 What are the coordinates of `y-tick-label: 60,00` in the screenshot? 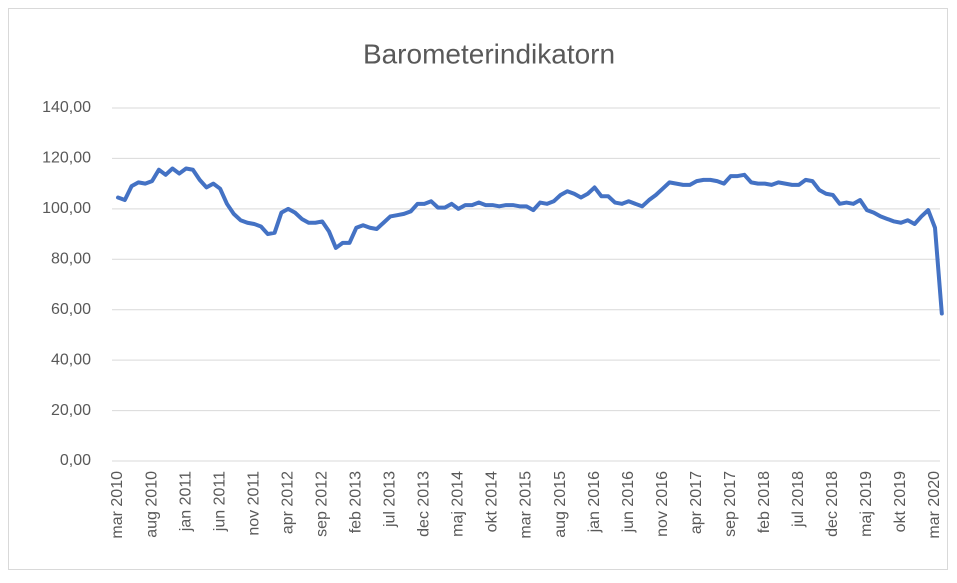 It's located at (71, 309).